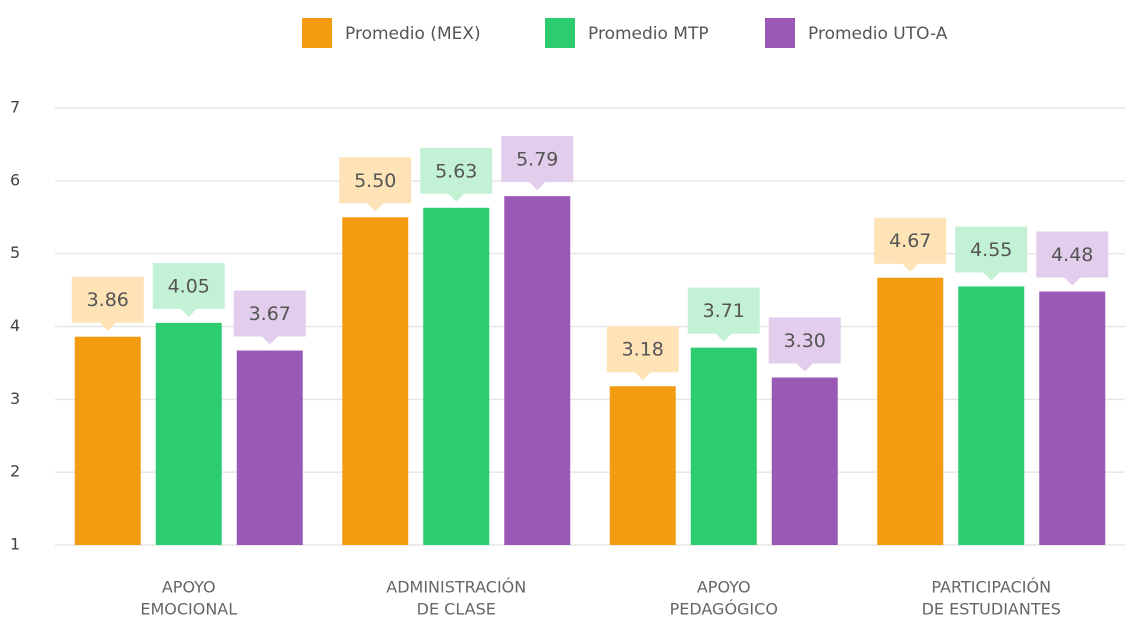 This screenshot has height=623, width=1137. Describe the element at coordinates (15, 398) in the screenshot. I see `y-tick-label: 3` at that location.